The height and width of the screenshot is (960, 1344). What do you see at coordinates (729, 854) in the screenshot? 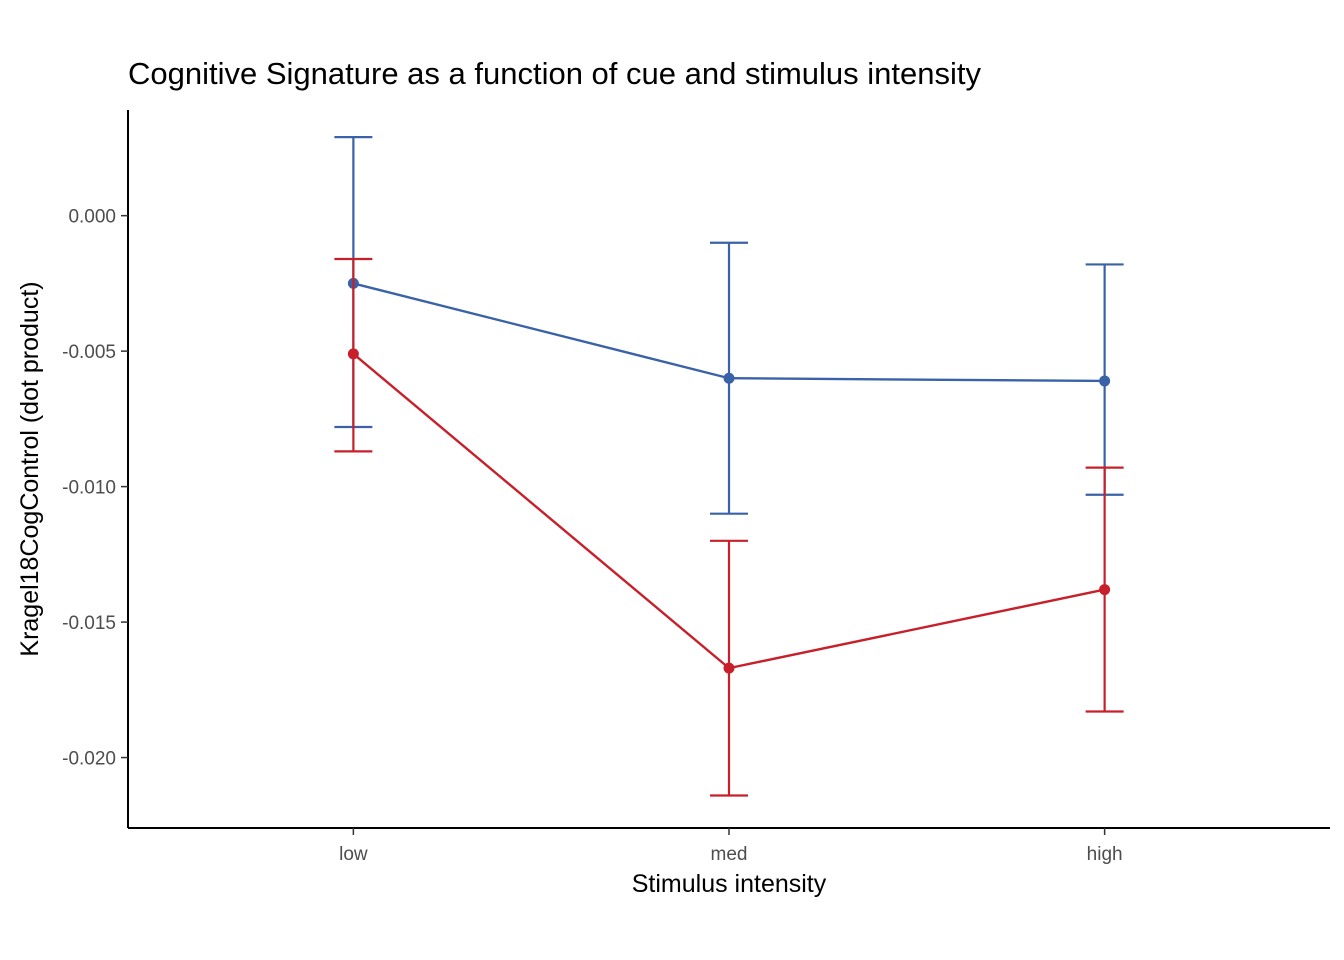
I see `x-tick-label: med` at bounding box center [729, 854].